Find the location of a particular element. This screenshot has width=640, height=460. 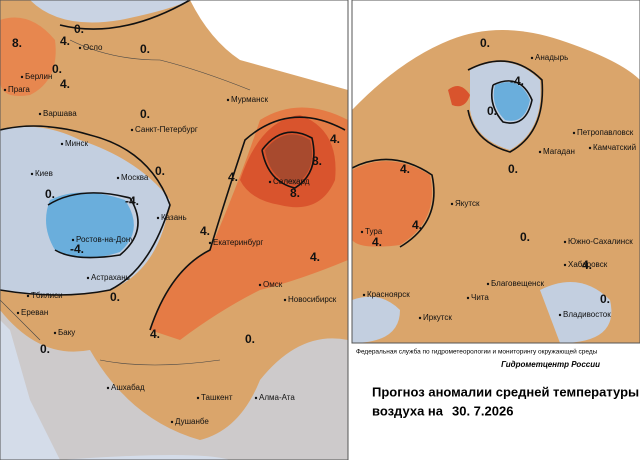

city-label: Душанбе is located at coordinates (192, 421).